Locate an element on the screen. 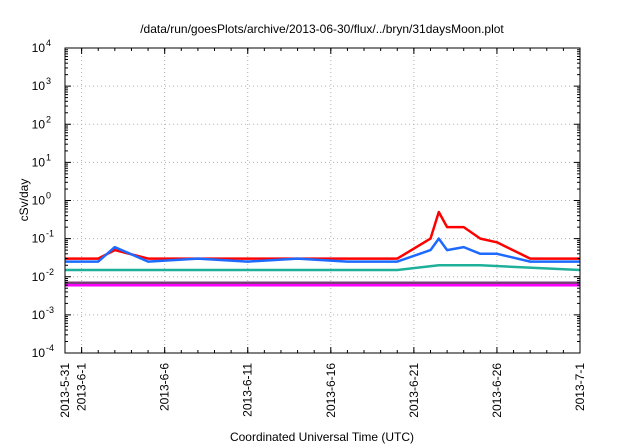 Image resolution: width=640 pixels, height=448 pixels. y-tick-exponent: -1 is located at coordinates (50, 234).